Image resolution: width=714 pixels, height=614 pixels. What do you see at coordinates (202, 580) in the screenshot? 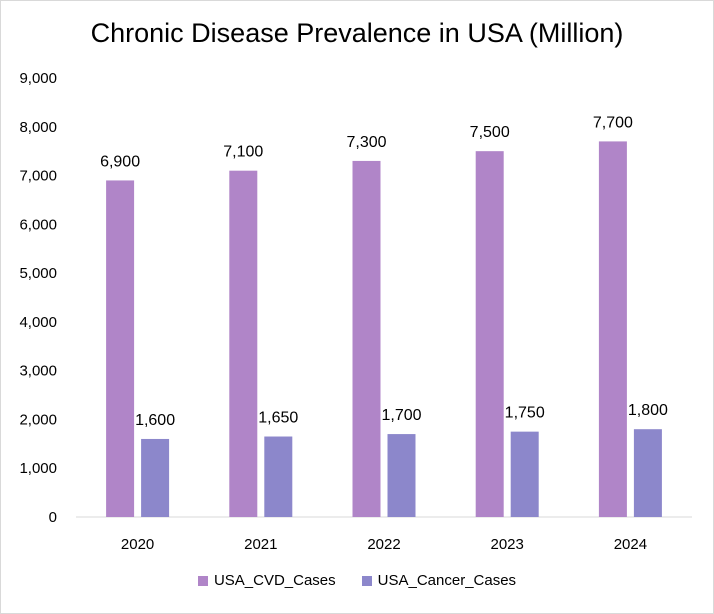
I see `legend-swatch-cvd` at bounding box center [202, 580].